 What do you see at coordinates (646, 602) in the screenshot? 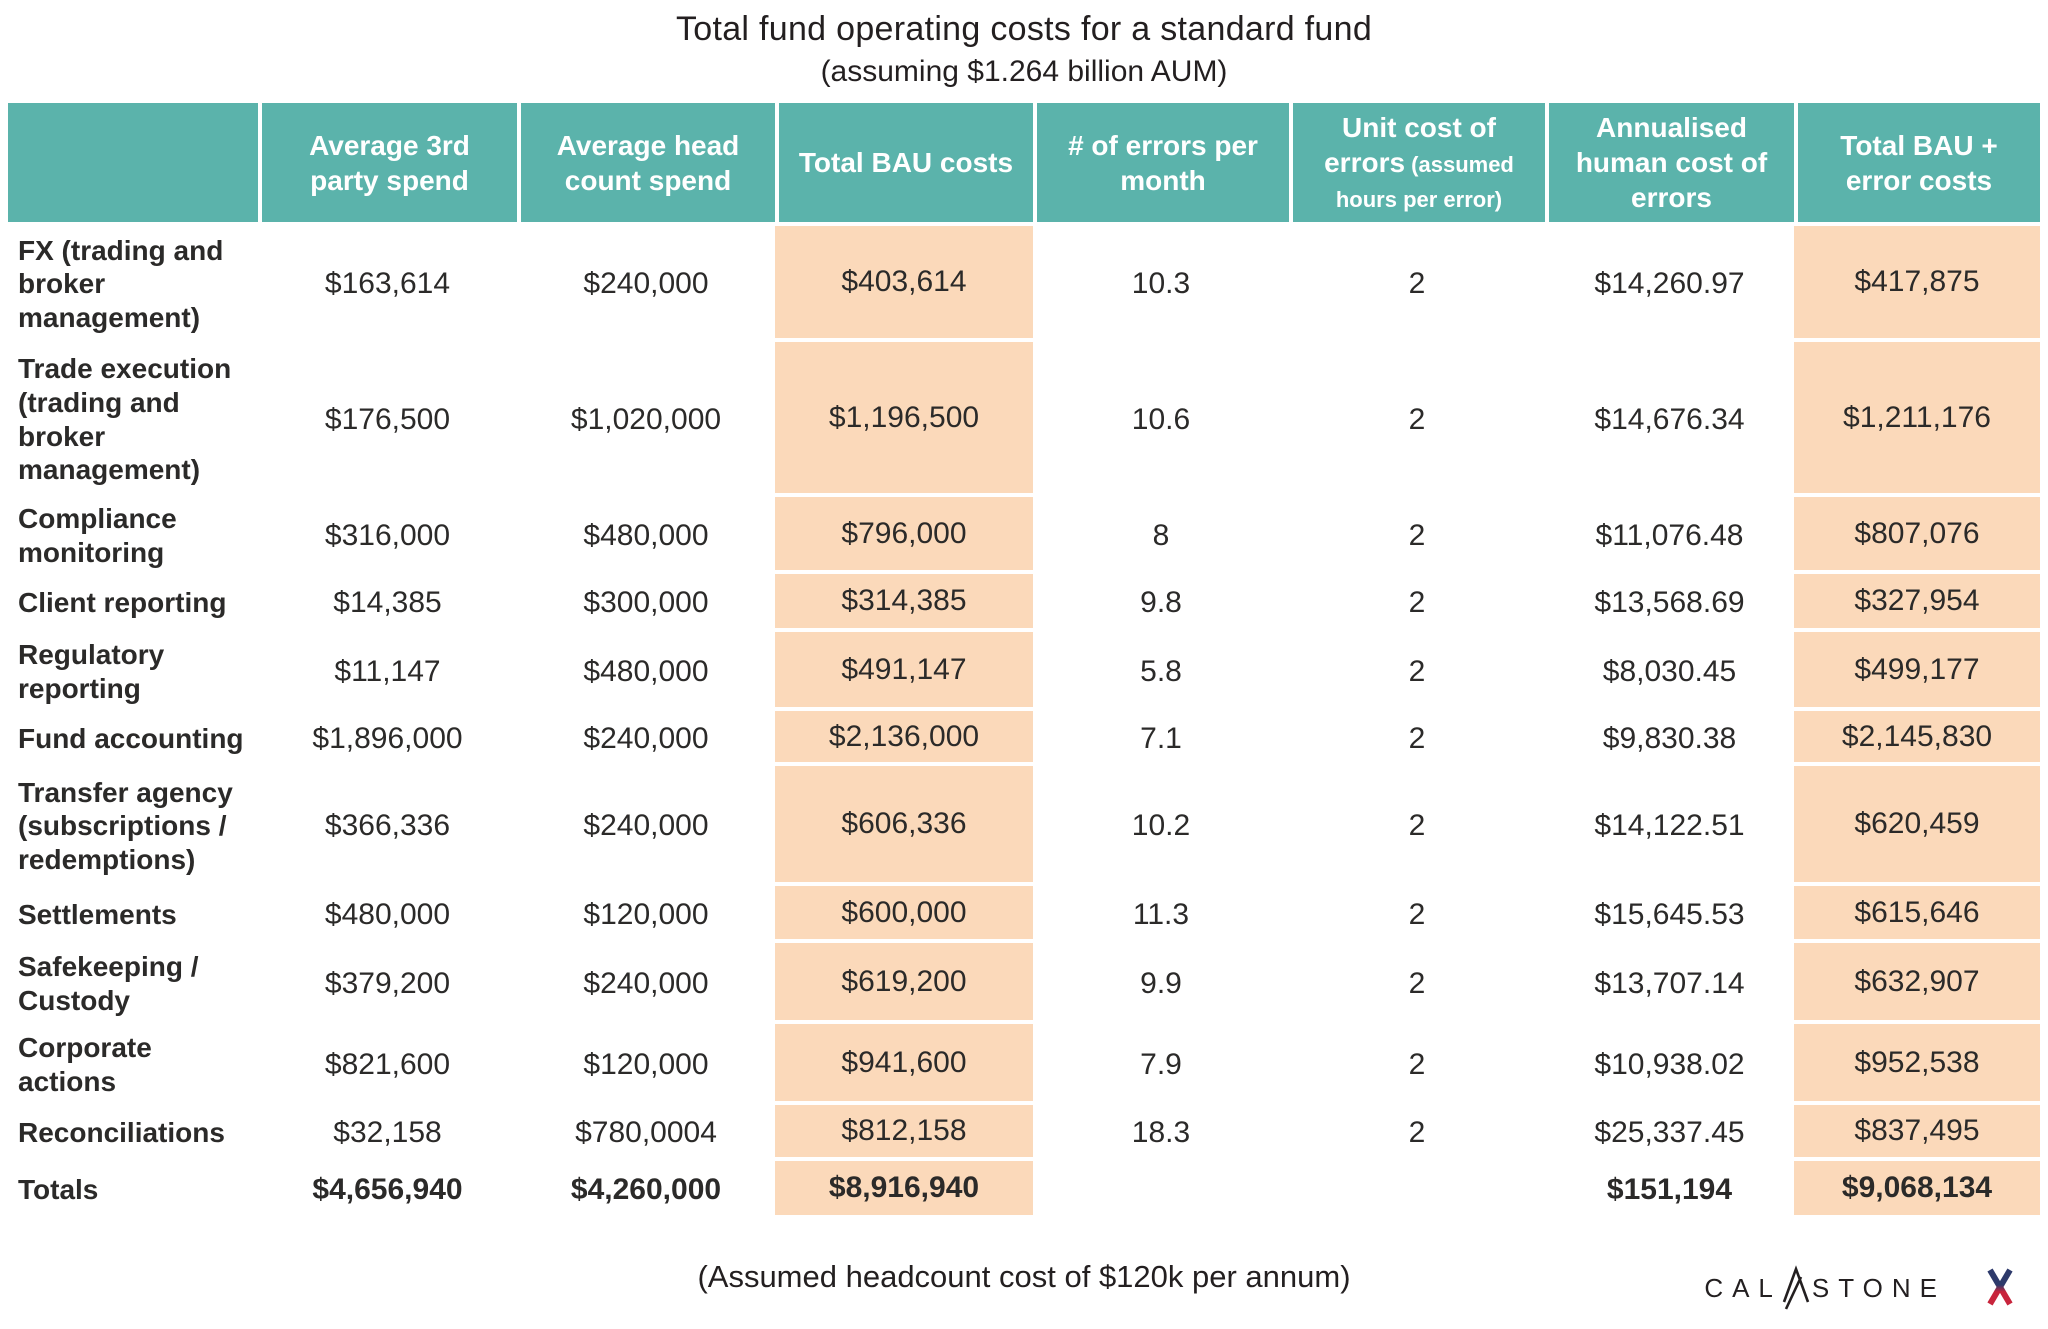
I see `table-cell: $300,000` at bounding box center [646, 602].